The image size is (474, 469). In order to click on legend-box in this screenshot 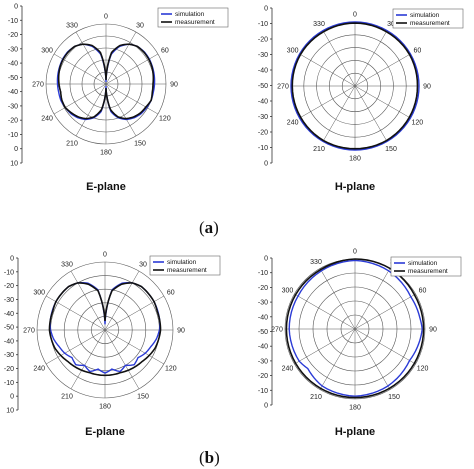, I will do `click(428, 18)`.